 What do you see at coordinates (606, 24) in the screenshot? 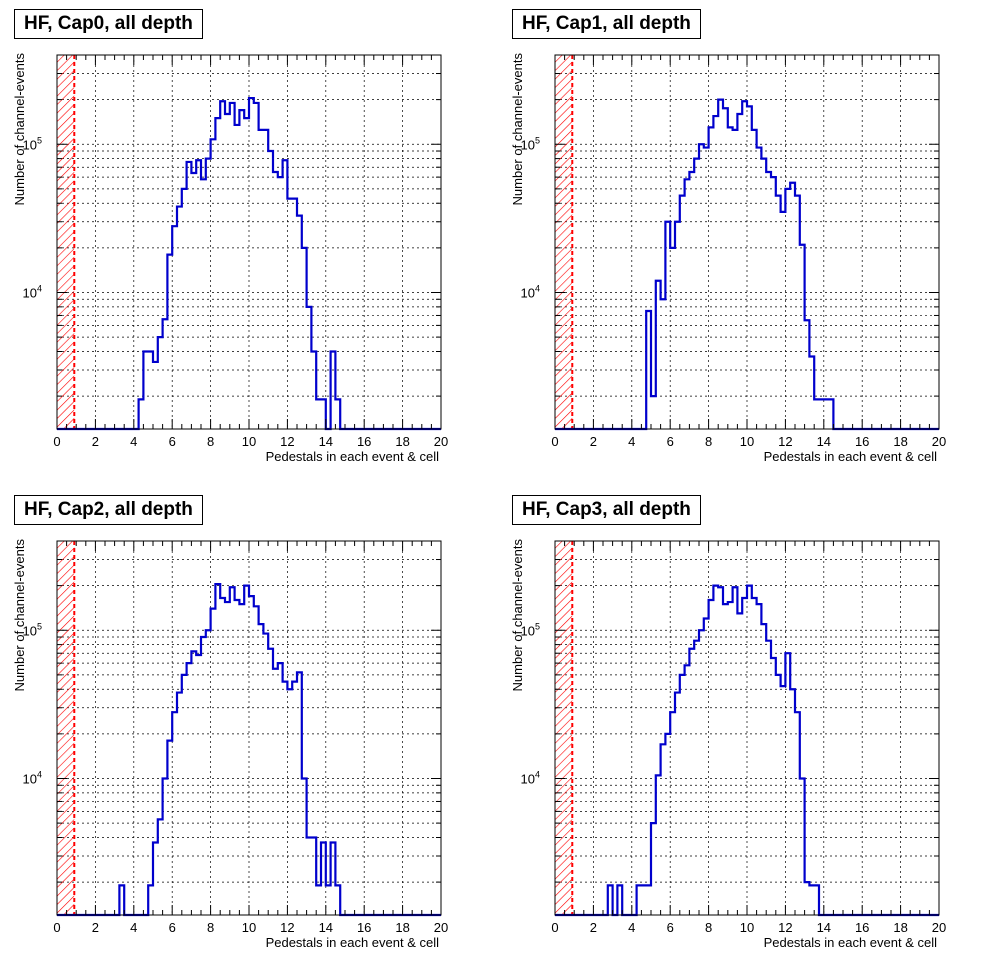
I see `chart-title: HF, Cap1, all depth` at bounding box center [606, 24].